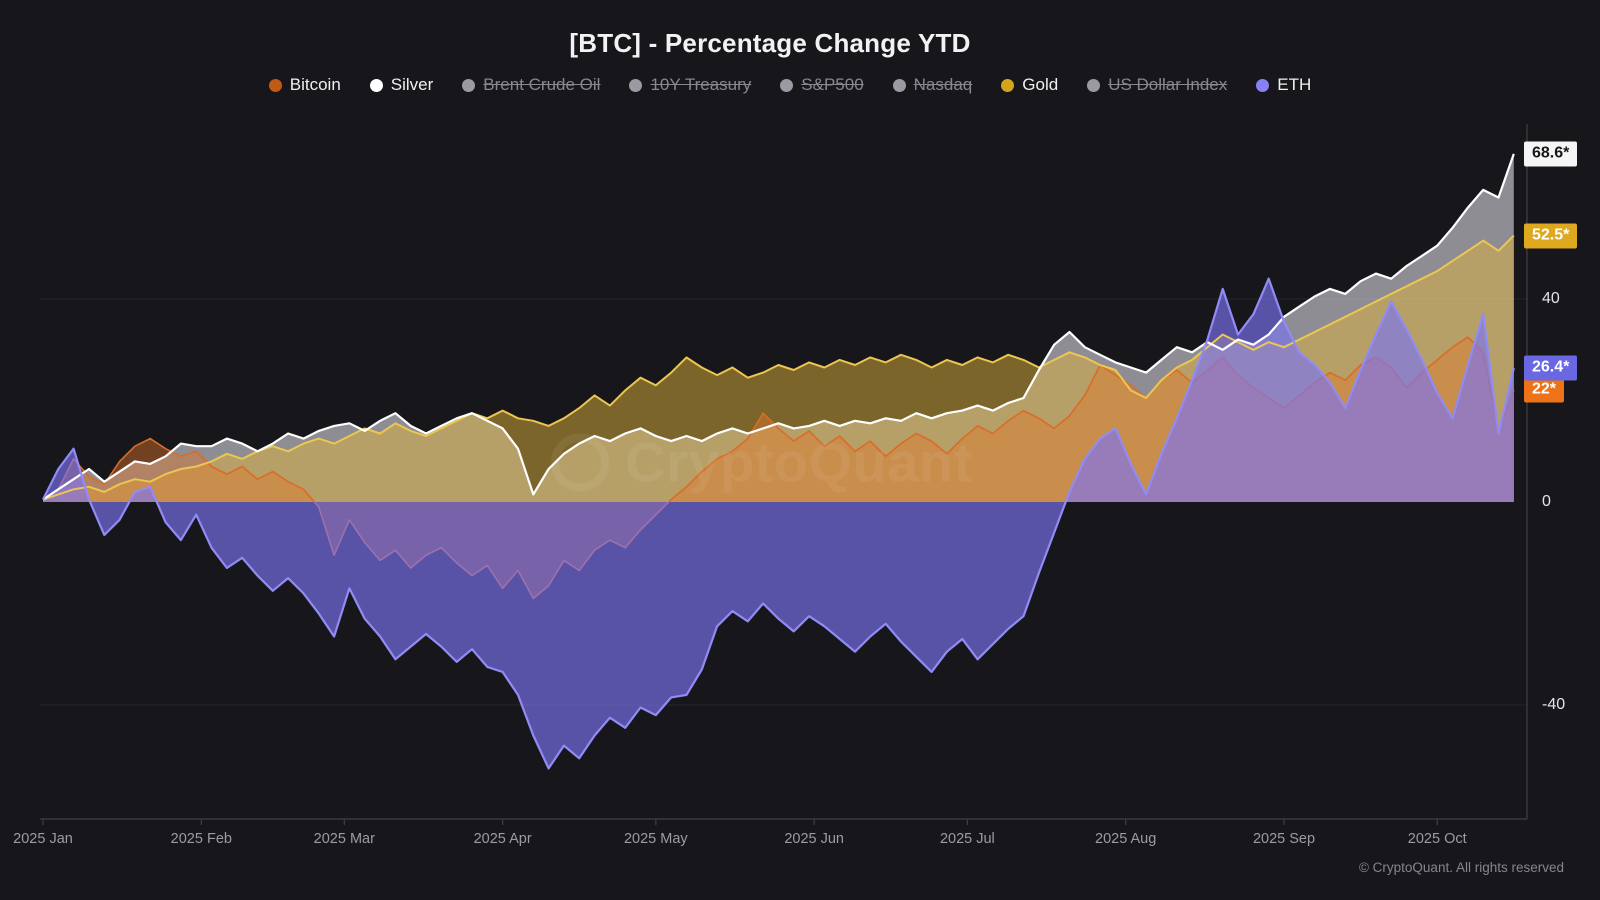  I want to click on legend-item-eth: ETH, so click(1283, 85).